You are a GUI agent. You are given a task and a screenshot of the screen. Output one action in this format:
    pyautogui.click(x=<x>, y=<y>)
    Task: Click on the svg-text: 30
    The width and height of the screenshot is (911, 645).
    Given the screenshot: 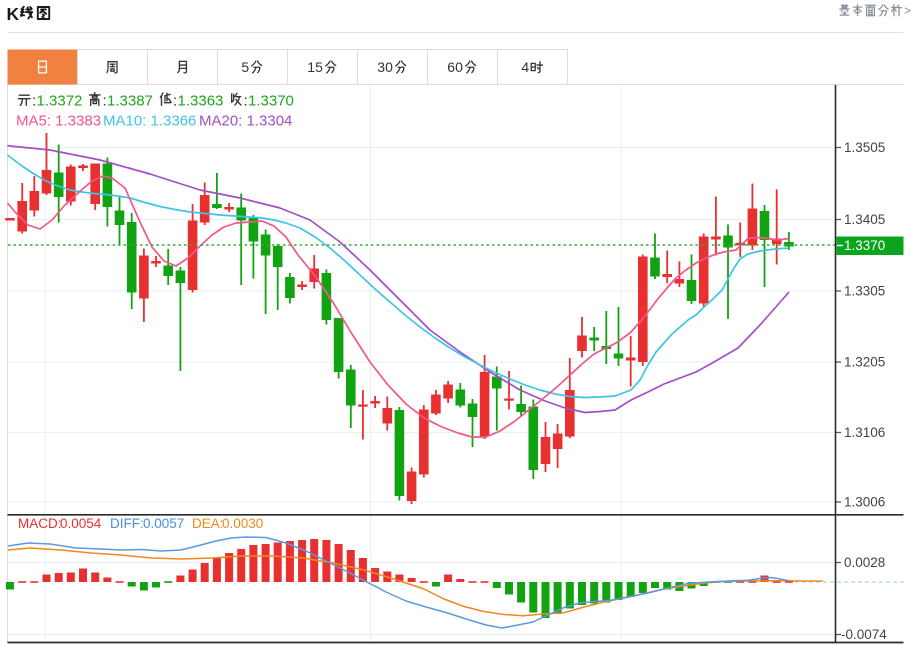 What is the action you would take?
    pyautogui.click(x=385, y=67)
    